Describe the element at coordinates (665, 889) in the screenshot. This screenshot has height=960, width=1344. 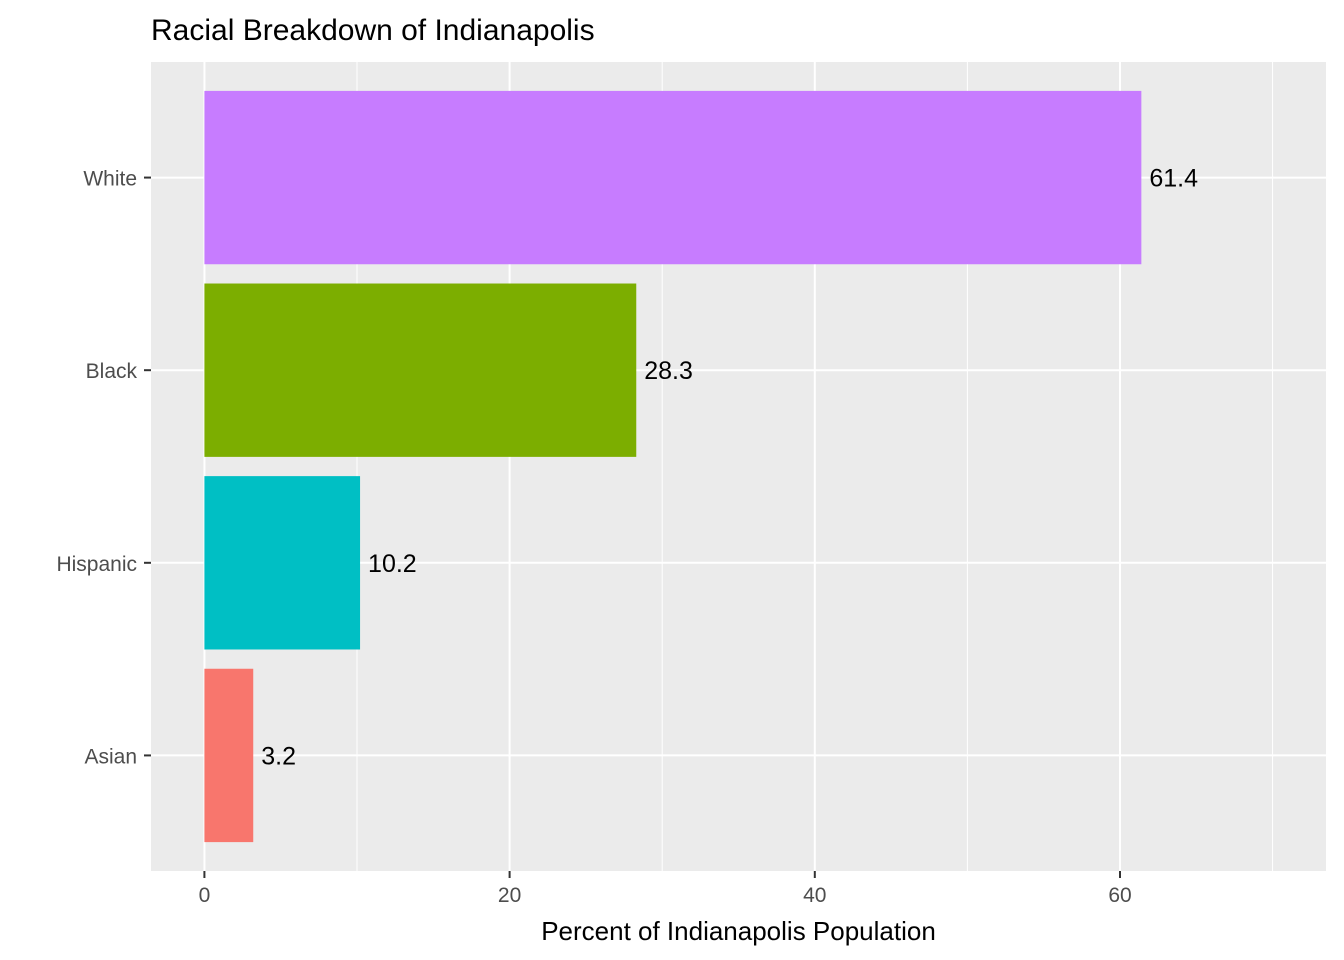
I see `x-axis: 0 20 40 60` at that location.